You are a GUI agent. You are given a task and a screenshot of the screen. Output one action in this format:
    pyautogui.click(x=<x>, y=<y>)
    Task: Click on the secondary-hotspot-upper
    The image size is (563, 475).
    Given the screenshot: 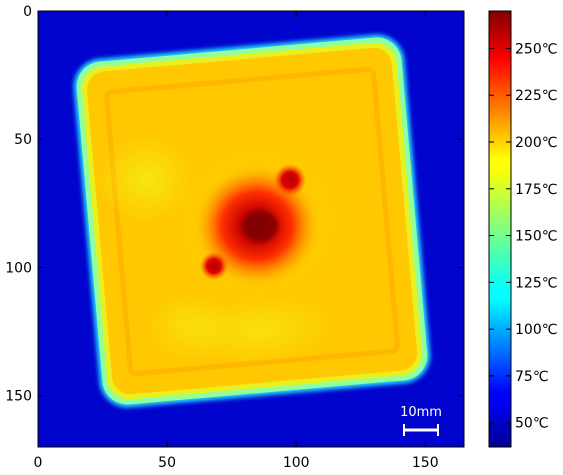 What is the action you would take?
    pyautogui.click(x=290, y=180)
    